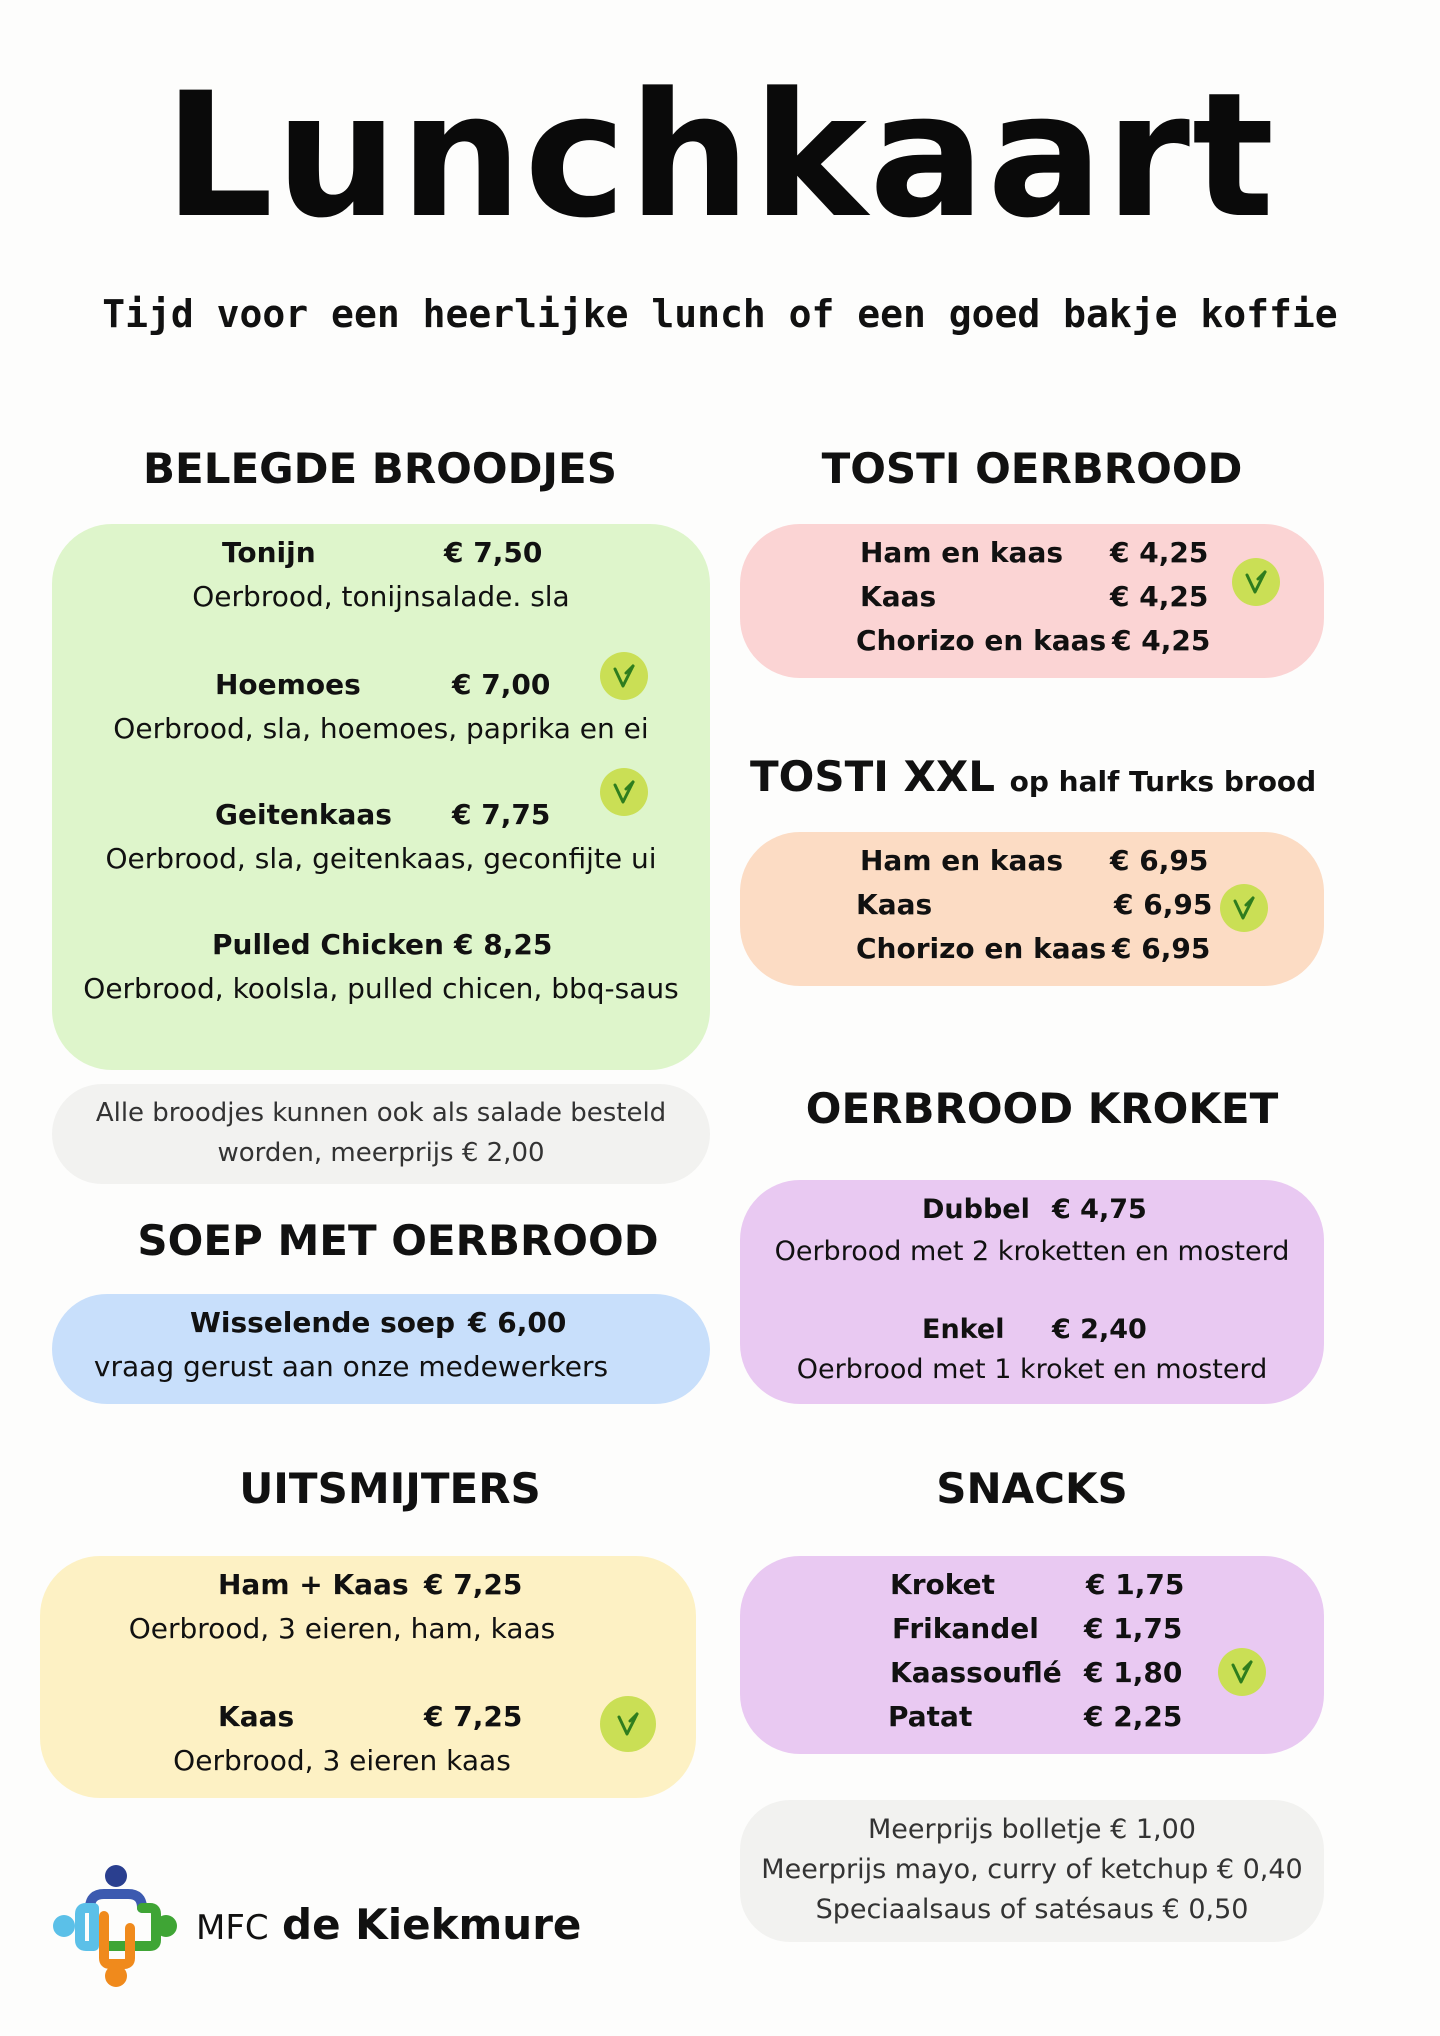 The image size is (1440, 2036). What do you see at coordinates (976, 1672) in the screenshot?
I see `item-name: Kaassouflé` at bounding box center [976, 1672].